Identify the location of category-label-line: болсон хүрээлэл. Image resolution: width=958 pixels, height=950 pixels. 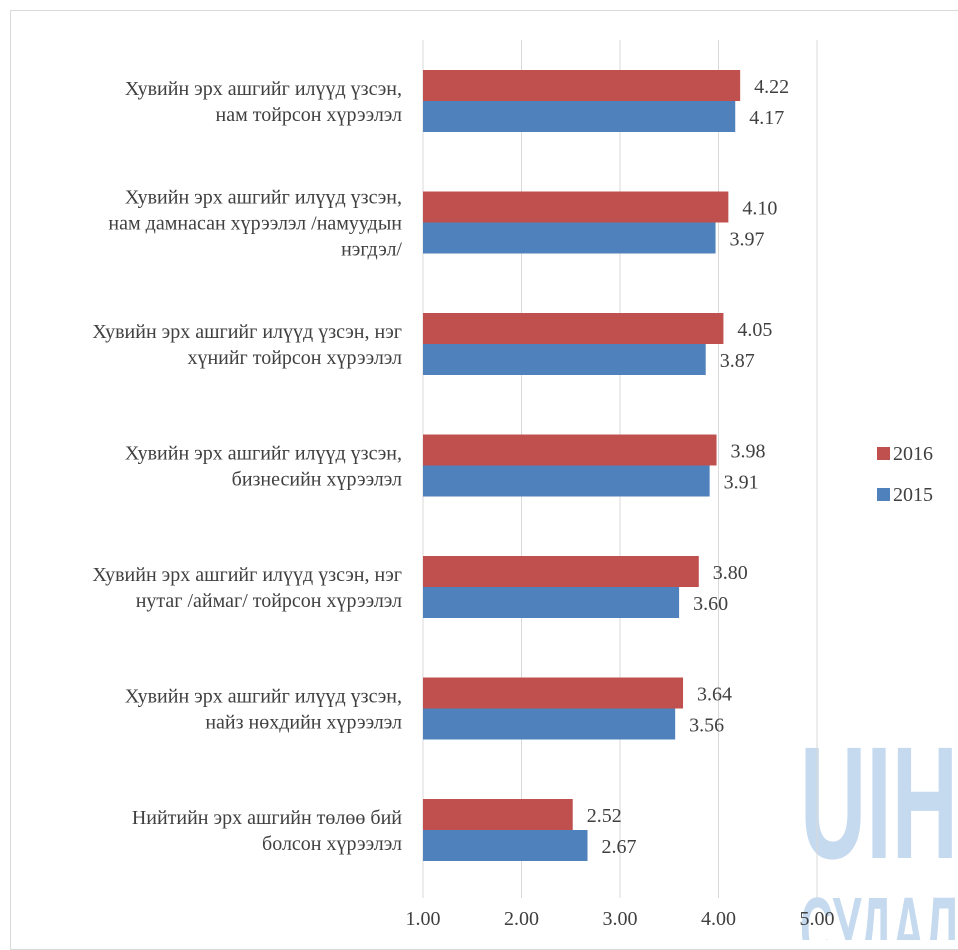
(332, 844).